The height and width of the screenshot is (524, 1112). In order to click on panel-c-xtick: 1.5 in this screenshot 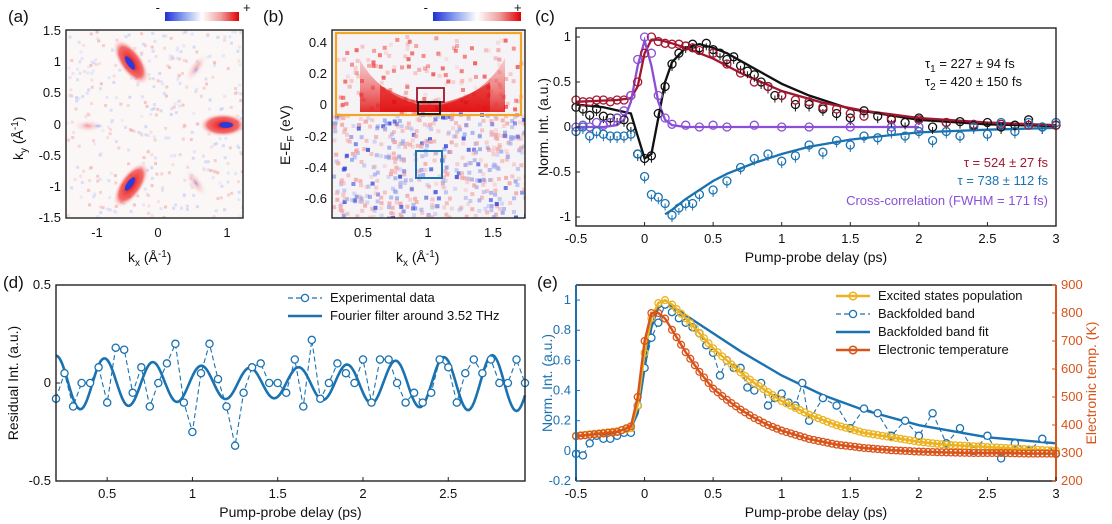, I will do `click(850, 238)`.